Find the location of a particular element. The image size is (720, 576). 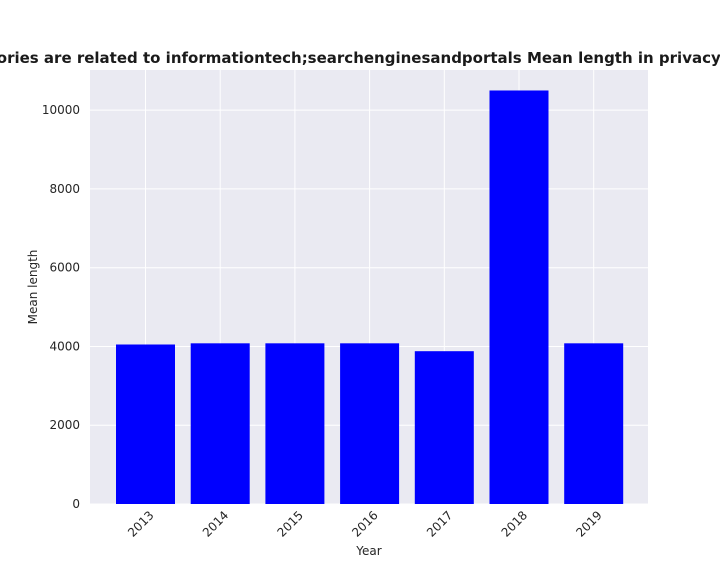

y-tick-label: 4000 is located at coordinates (64, 346).